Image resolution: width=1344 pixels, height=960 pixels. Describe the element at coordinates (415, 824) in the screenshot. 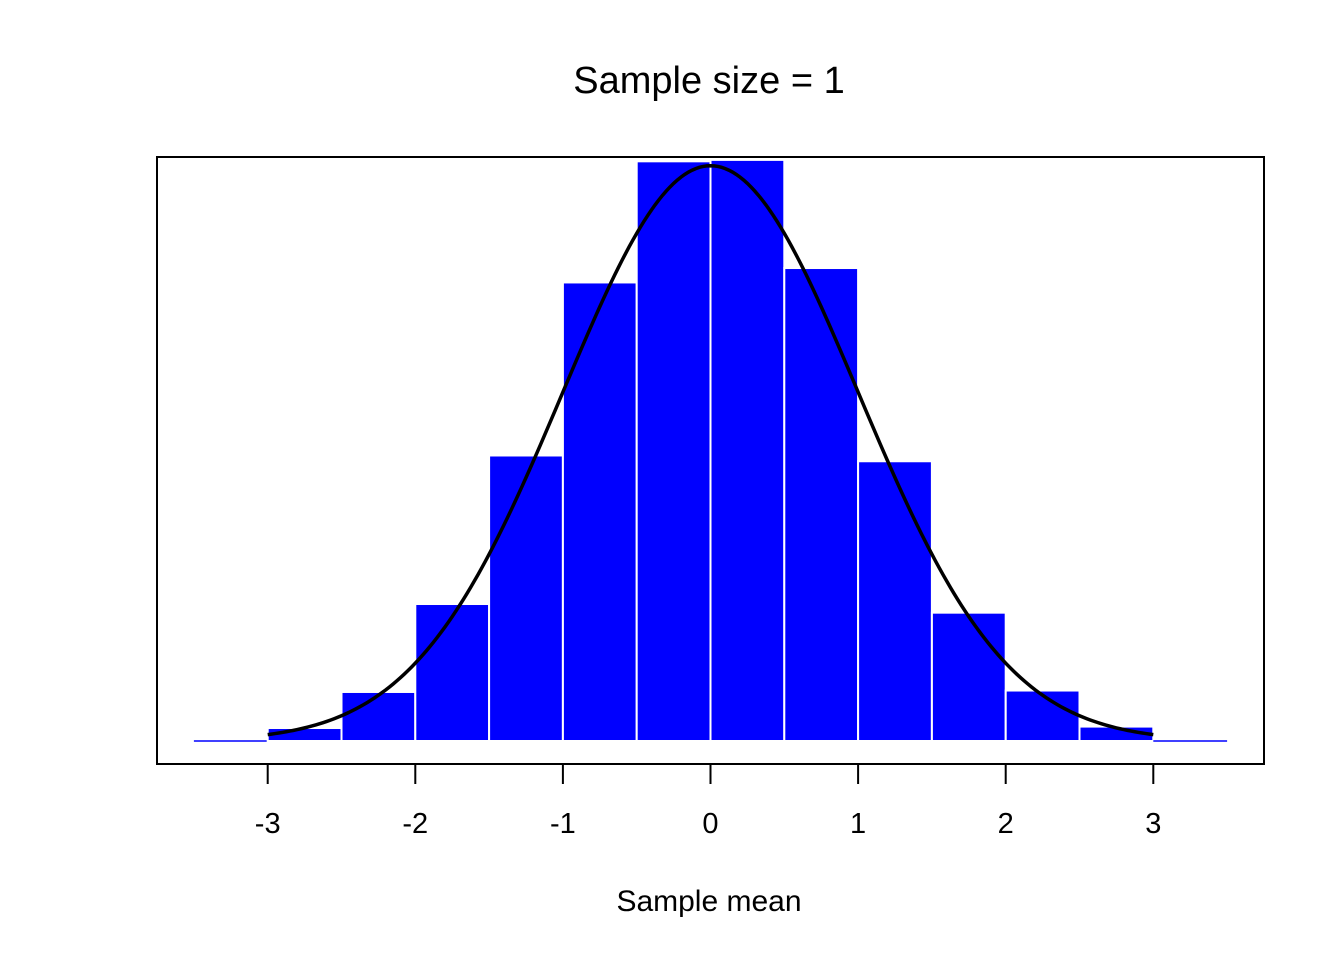

I see `x-tick-label: -2` at that location.